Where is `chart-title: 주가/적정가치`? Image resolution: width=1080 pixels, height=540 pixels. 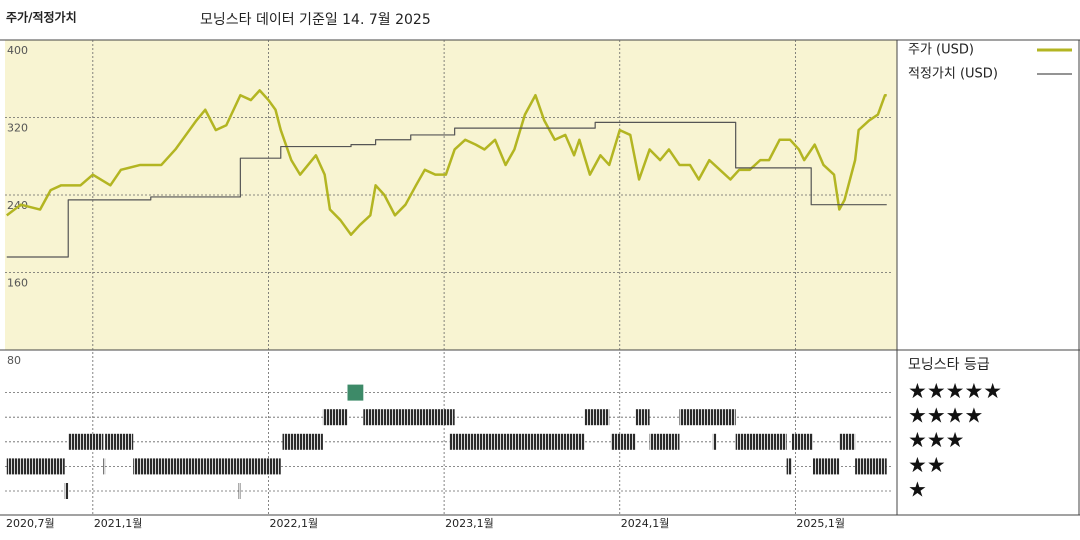
chart-title: 주가/적정가치 is located at coordinates (41, 17).